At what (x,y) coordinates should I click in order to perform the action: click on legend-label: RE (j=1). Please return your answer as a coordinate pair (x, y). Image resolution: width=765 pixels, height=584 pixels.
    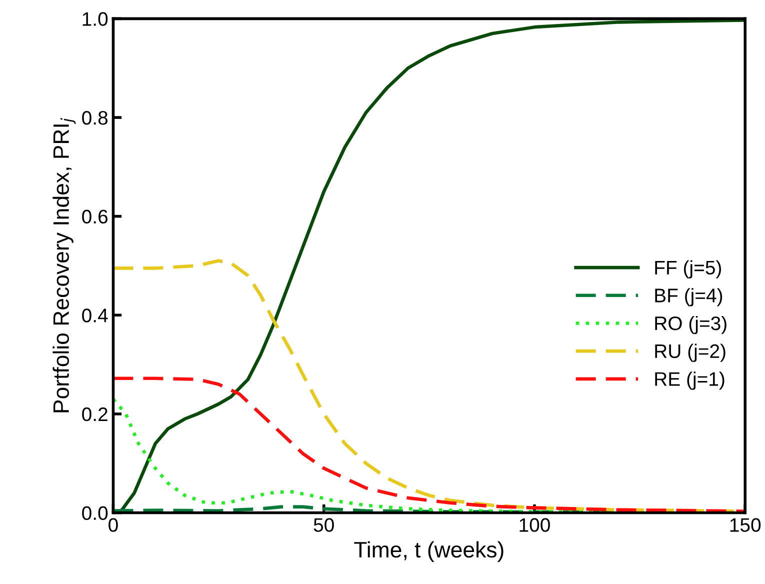
    Looking at the image, I should click on (689, 381).